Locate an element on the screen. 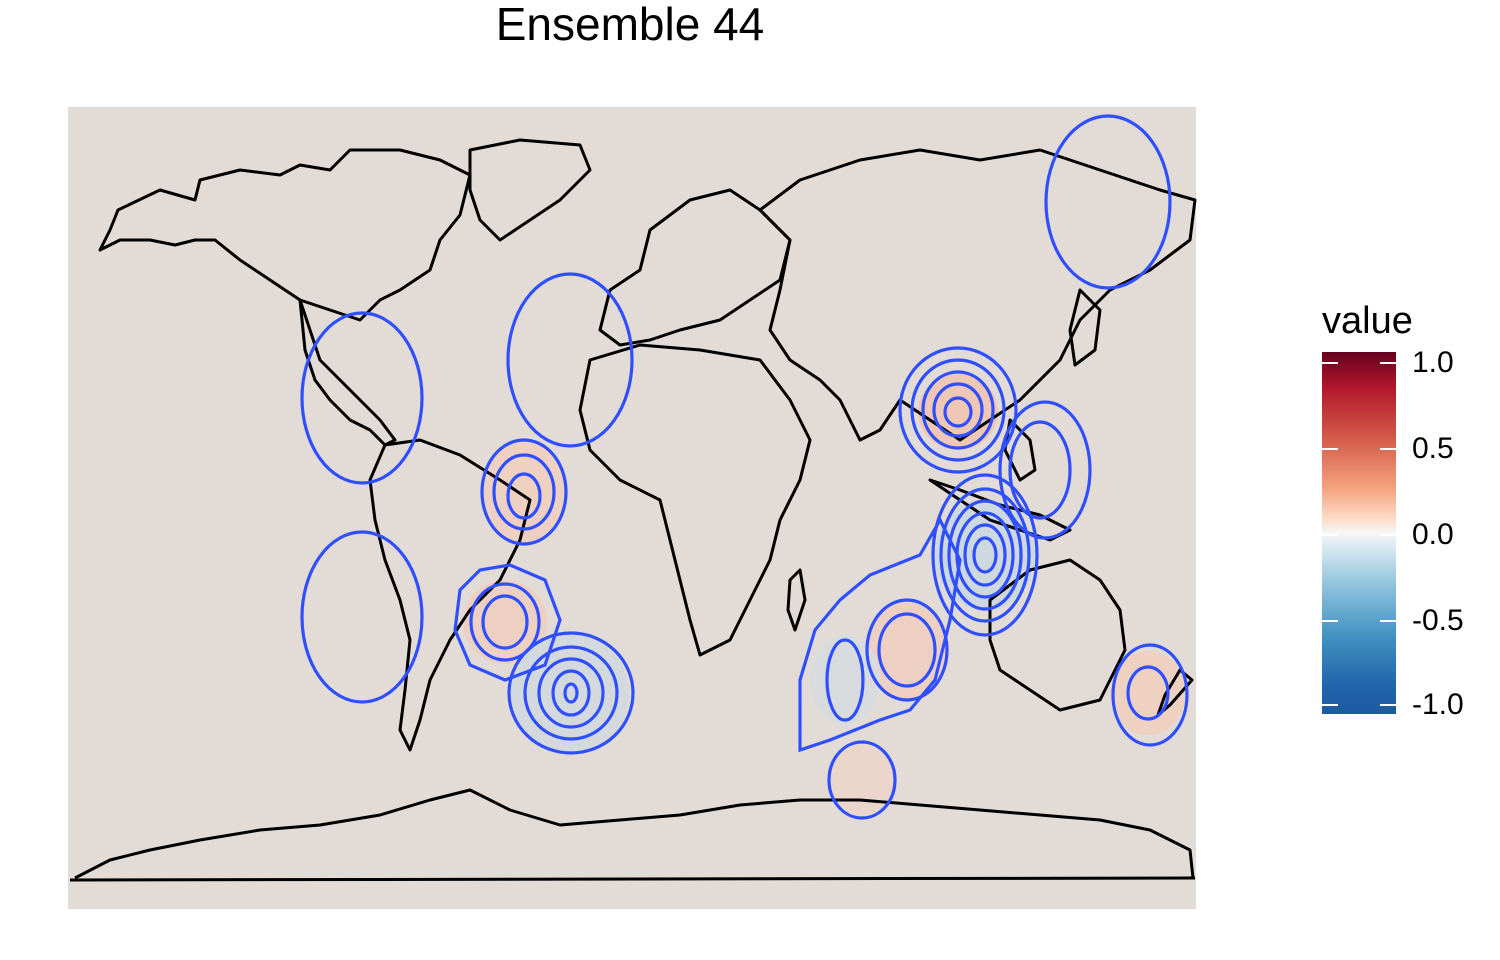 The height and width of the screenshot is (960, 1500). map-bottom-edge is located at coordinates (632, 879).